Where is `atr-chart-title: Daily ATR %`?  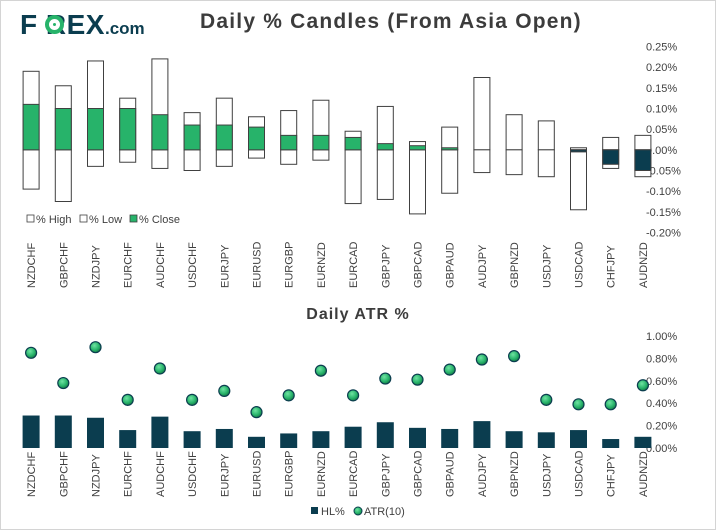 atr-chart-title: Daily ATR % is located at coordinates (358, 314).